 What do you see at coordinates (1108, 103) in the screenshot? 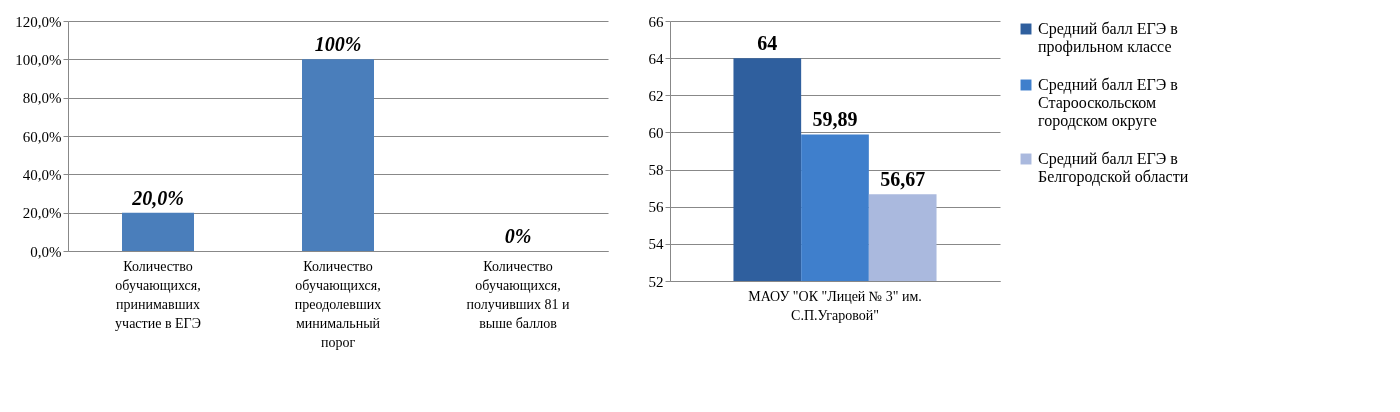
I see `legend-label: Средний балл ЕГЭ в Старооскольском городском округе` at bounding box center [1108, 103].